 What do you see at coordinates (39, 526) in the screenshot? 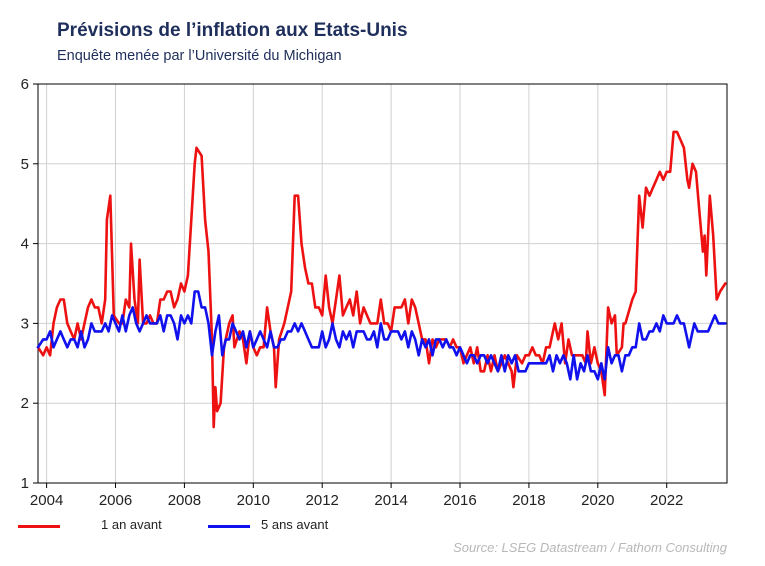
I see `legend-swatch-1-an-avant` at bounding box center [39, 526].